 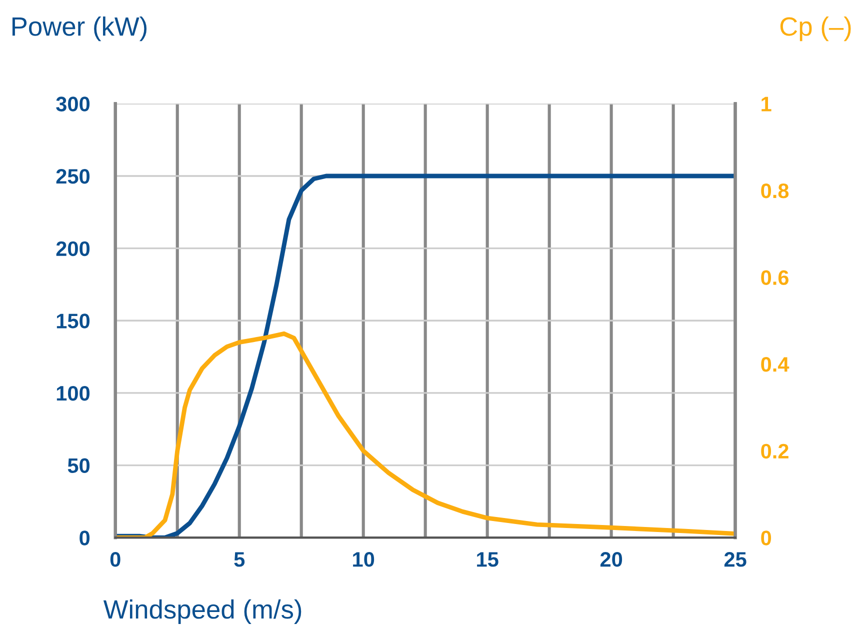 What do you see at coordinates (79, 29) in the screenshot?
I see `y-axis-title: Power (kW)` at bounding box center [79, 29].